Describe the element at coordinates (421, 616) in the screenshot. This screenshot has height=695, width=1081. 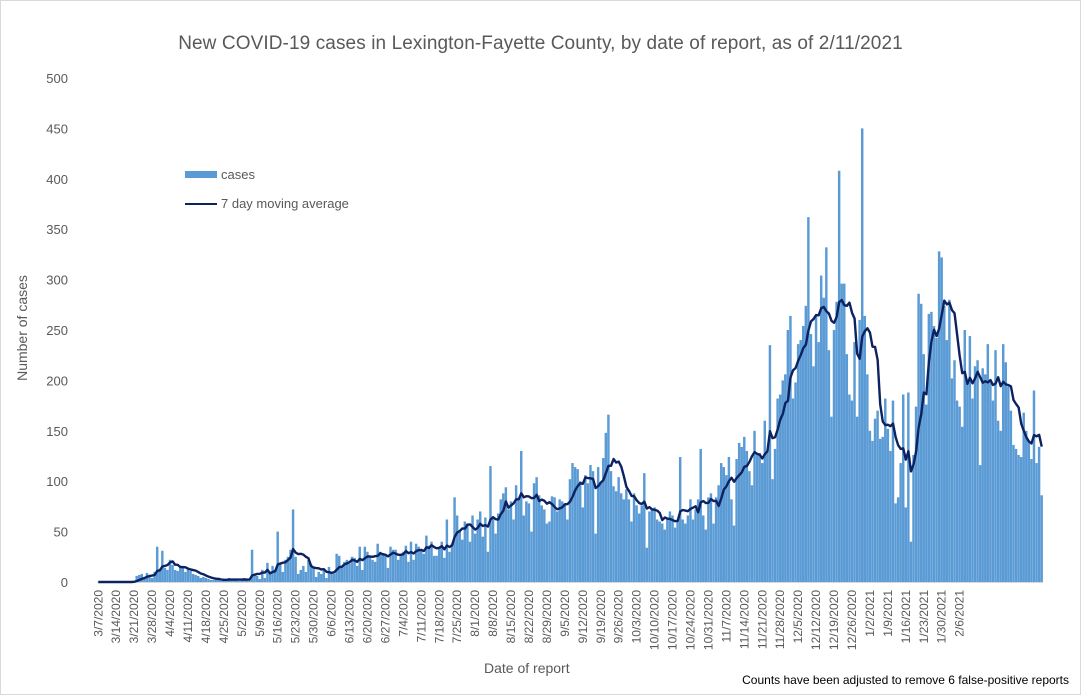
I see `x-tick-label: 7/11/2020` at that location.